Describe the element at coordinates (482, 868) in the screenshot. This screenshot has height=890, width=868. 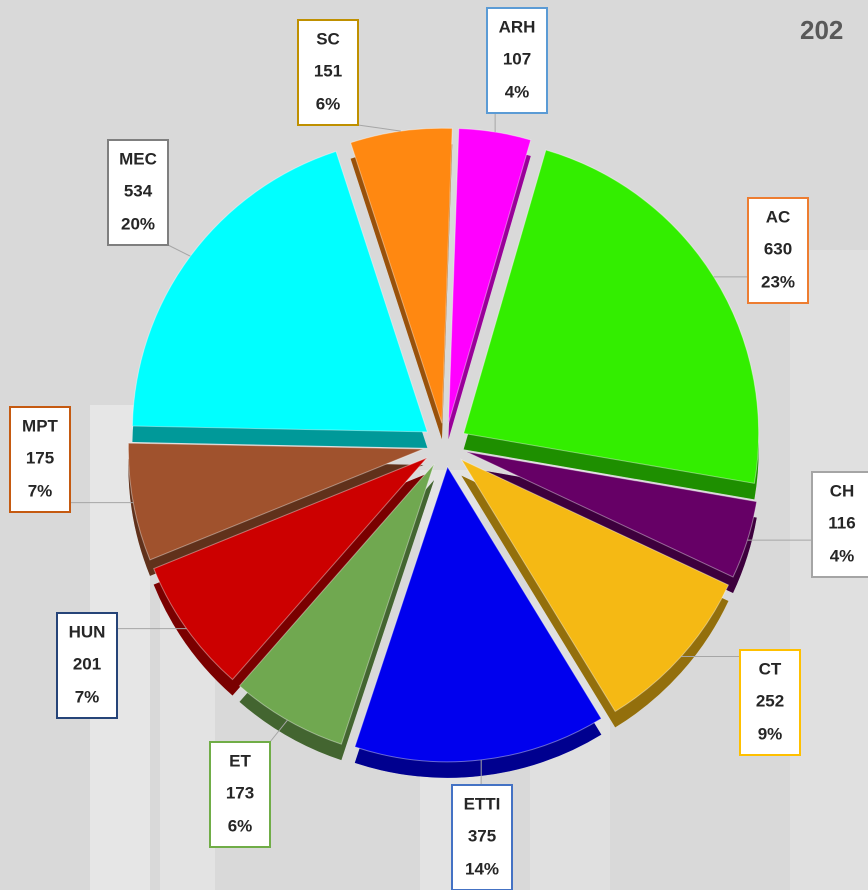
I see `label-percent: 14%` at that location.